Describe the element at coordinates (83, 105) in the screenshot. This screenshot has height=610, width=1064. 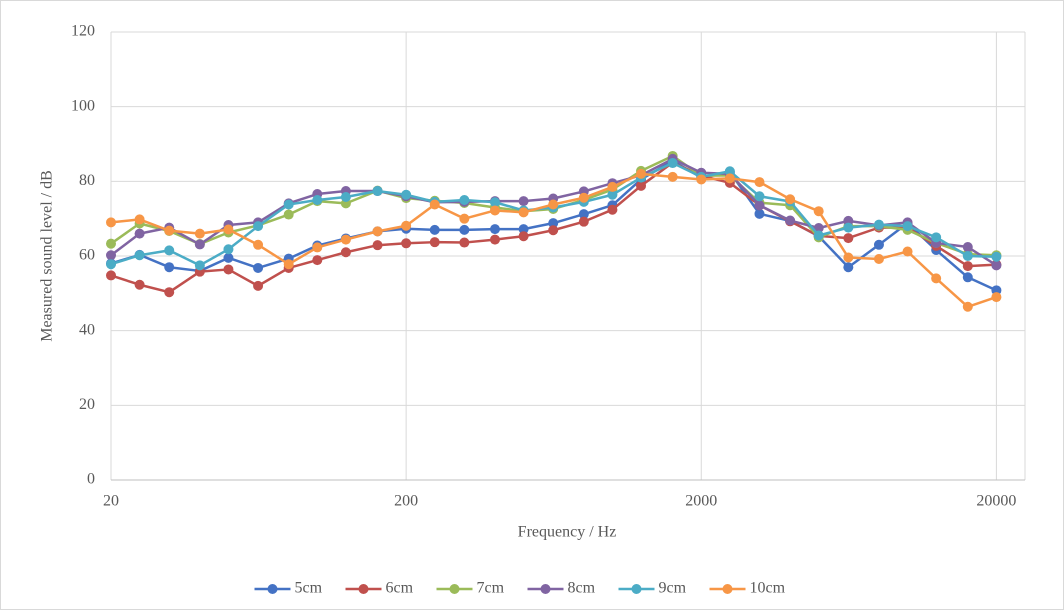
I see `y-tick-label: 100` at that location.